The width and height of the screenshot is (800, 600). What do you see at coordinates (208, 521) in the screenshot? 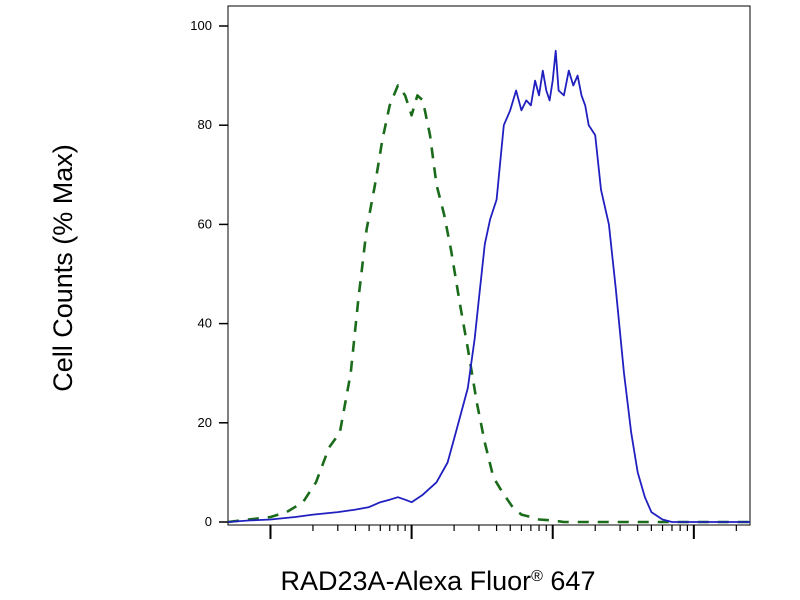
I see `y-tick-label: 0` at bounding box center [208, 521].